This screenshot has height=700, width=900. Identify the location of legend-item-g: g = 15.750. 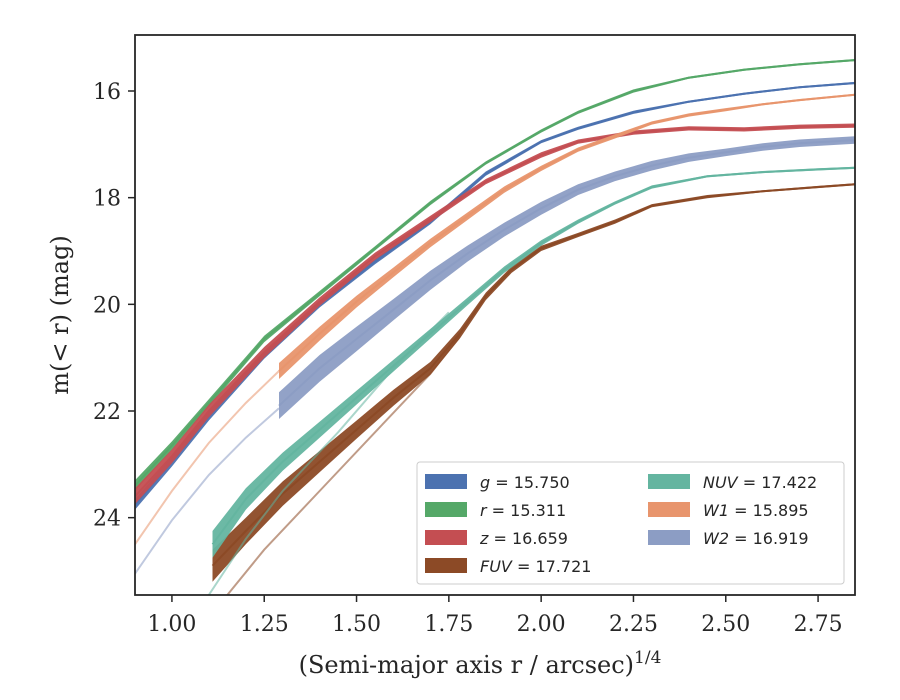
(497, 482).